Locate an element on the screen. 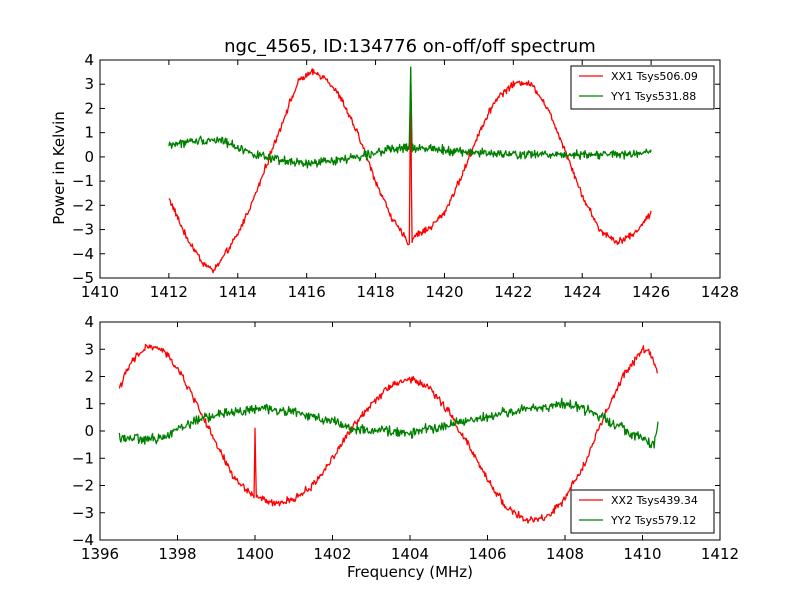 The width and height of the screenshot is (800, 600). legend-entry: YY2 Tsys579.12 is located at coordinates (653, 520).